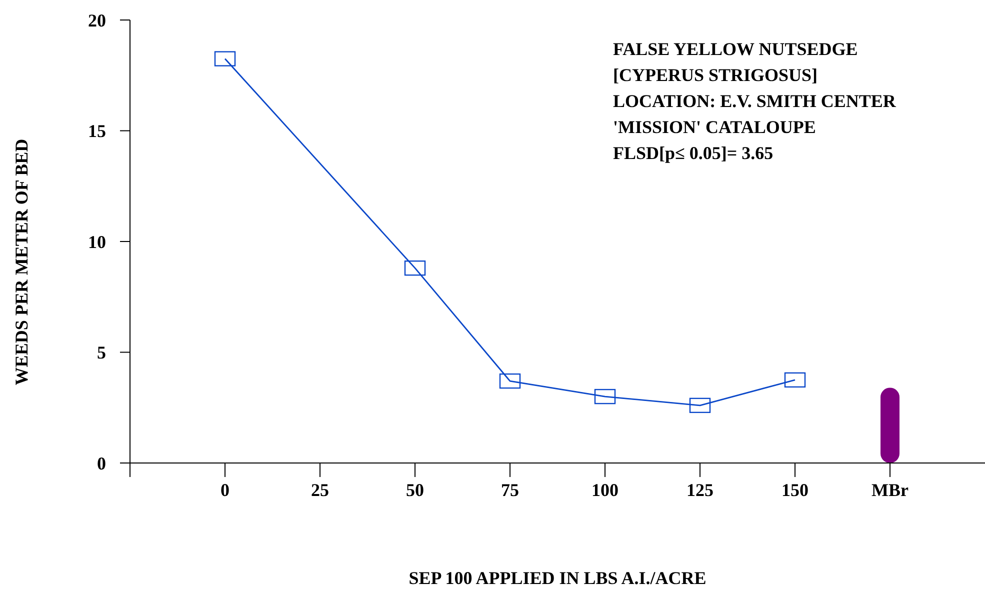 The width and height of the screenshot is (985, 593). I want to click on x-tick-label: 75, so click(510, 490).